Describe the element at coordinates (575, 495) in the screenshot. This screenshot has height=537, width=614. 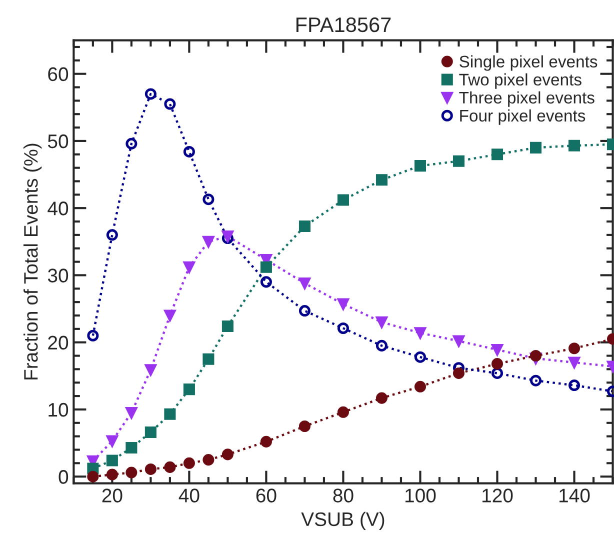
I see `x-tick-label: 140` at that location.